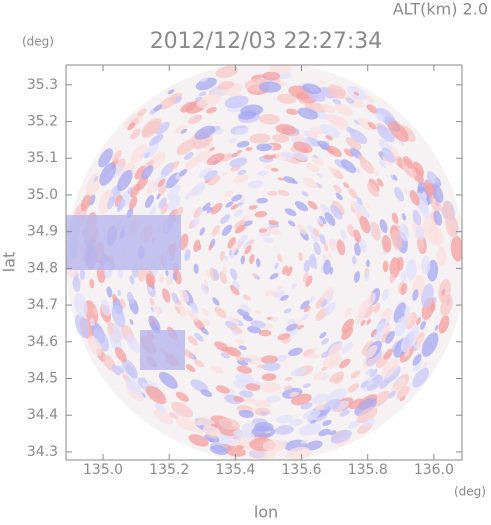  I want to click on x-tick-label: 135.6, so click(302, 470).